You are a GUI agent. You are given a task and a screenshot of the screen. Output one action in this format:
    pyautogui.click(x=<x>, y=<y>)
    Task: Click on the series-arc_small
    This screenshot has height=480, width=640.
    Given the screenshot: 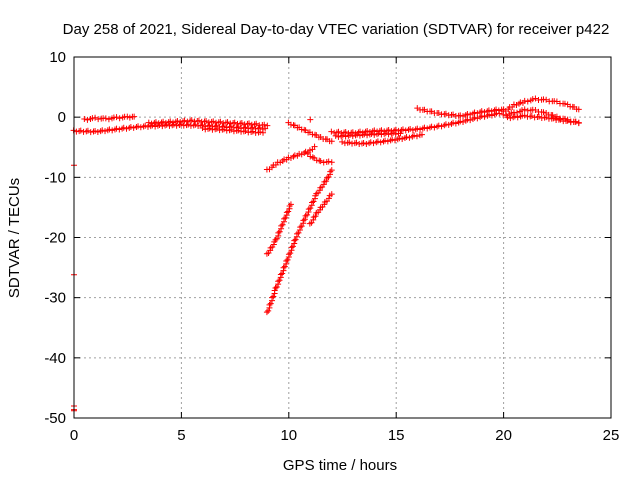 What is the action you would take?
    pyautogui.click(x=319, y=158)
    